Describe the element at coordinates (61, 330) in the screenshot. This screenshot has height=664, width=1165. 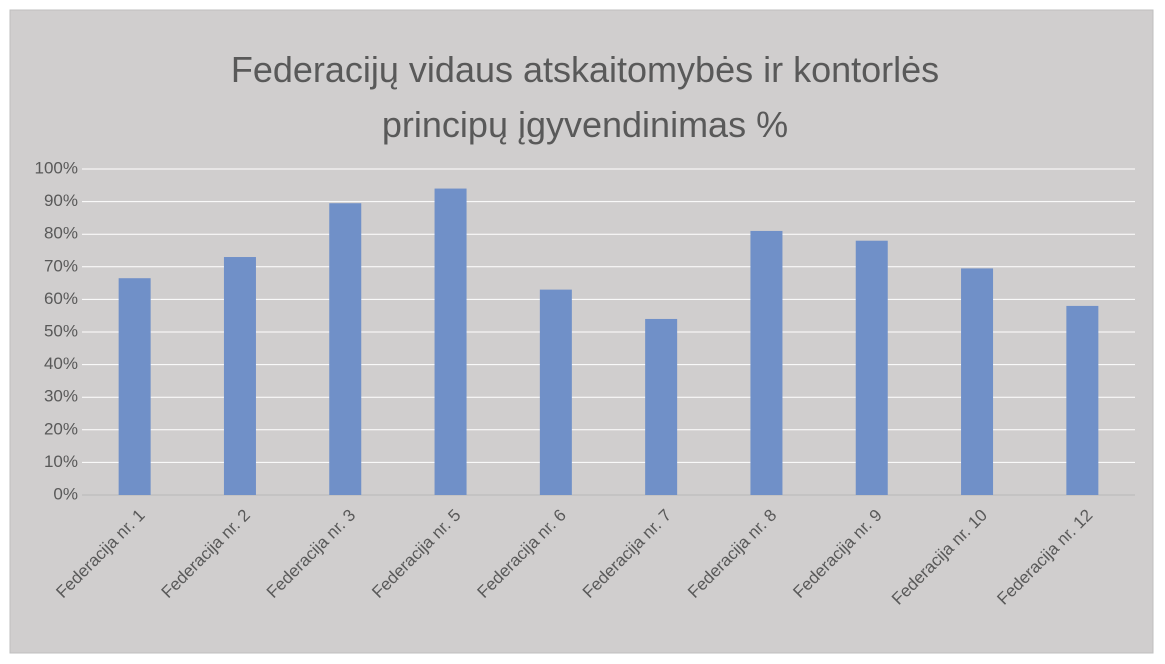
I see `y-tick-label: 50%` at that location.